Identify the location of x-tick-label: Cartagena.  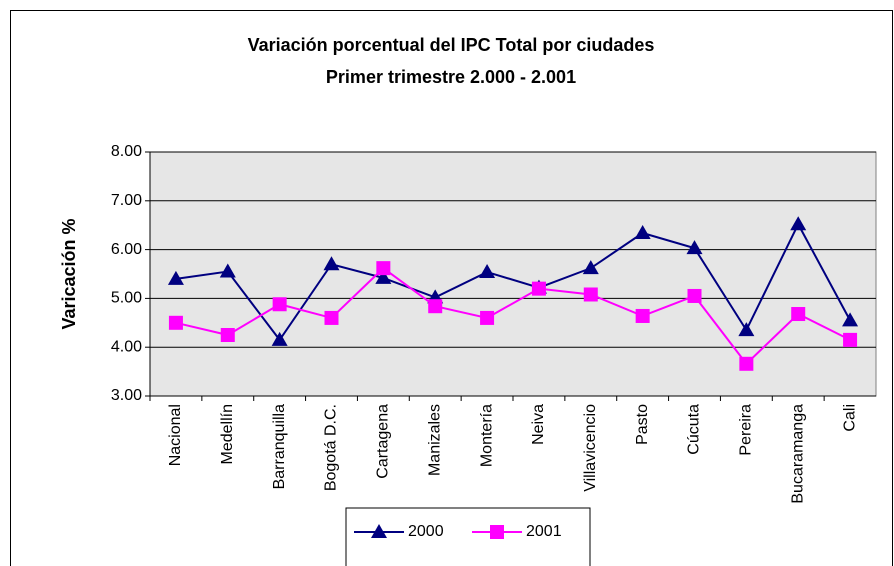
(383, 441).